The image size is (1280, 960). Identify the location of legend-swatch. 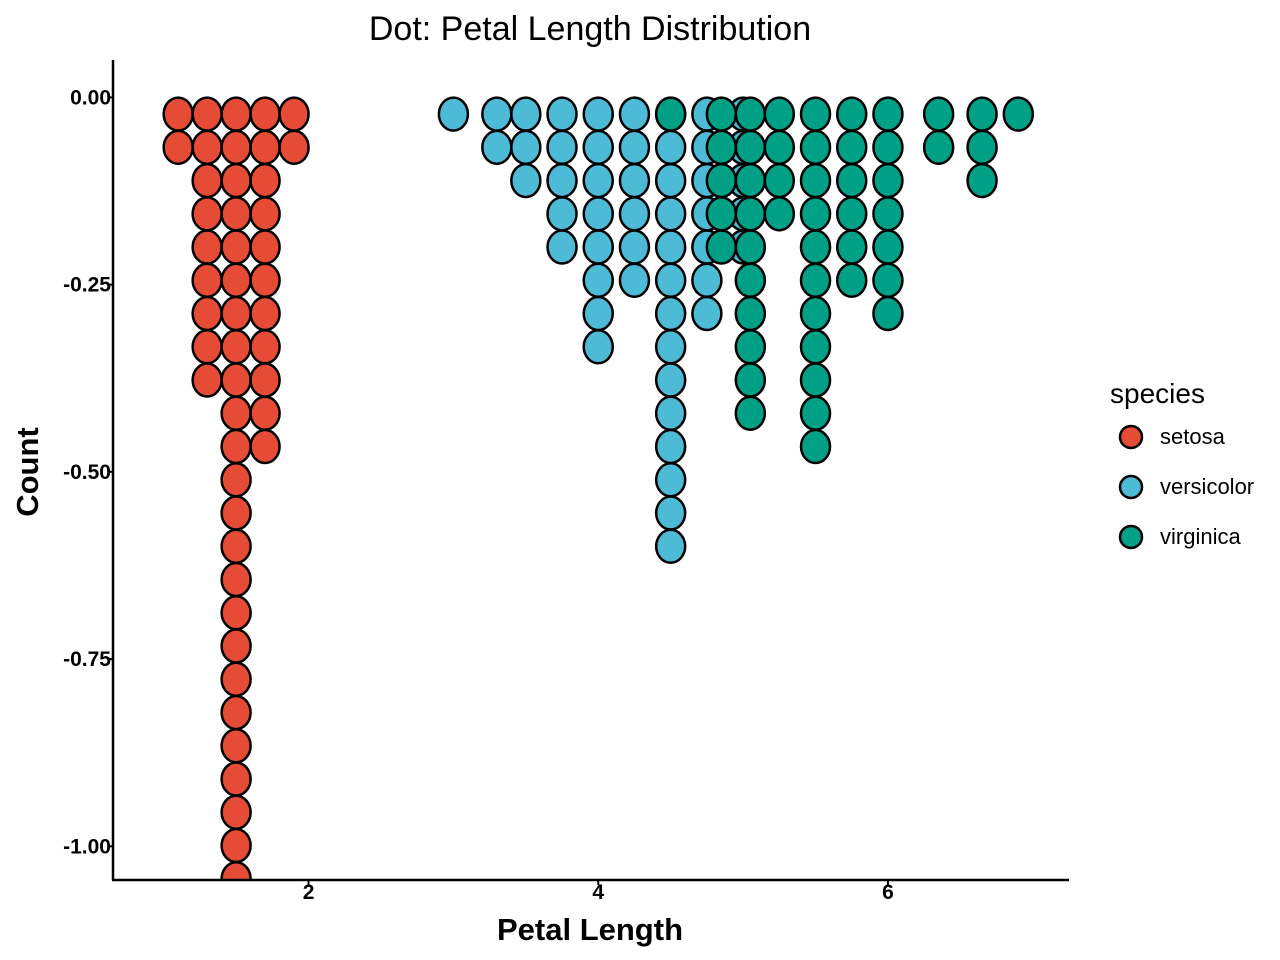
(1131, 537).